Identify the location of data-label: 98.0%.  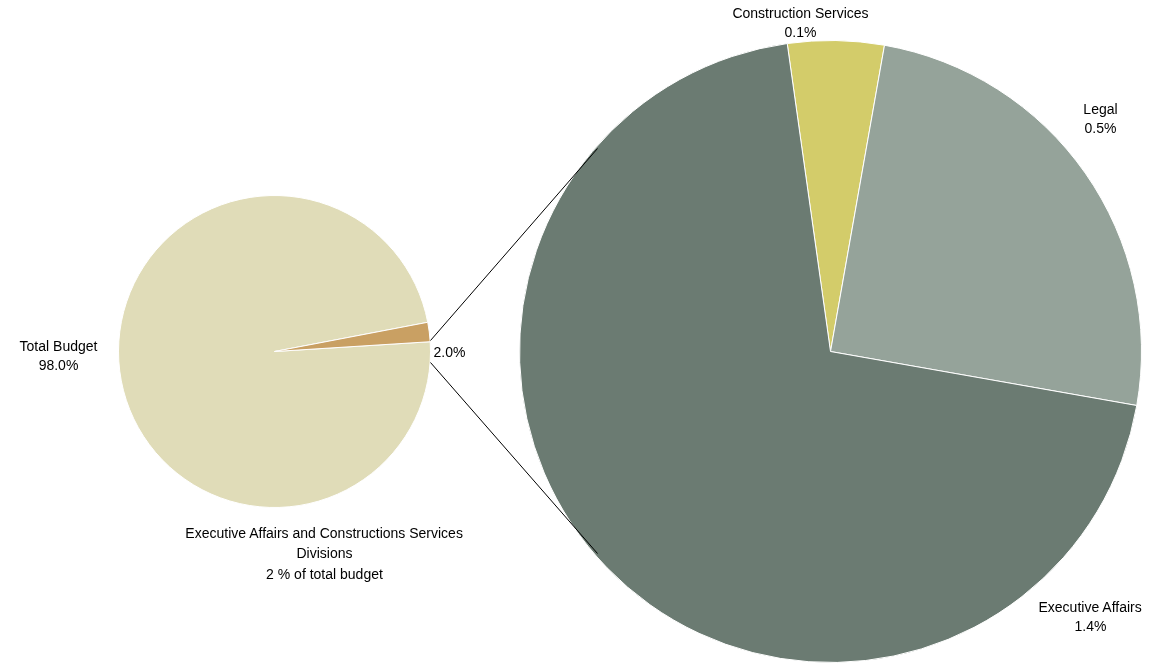
(58, 365).